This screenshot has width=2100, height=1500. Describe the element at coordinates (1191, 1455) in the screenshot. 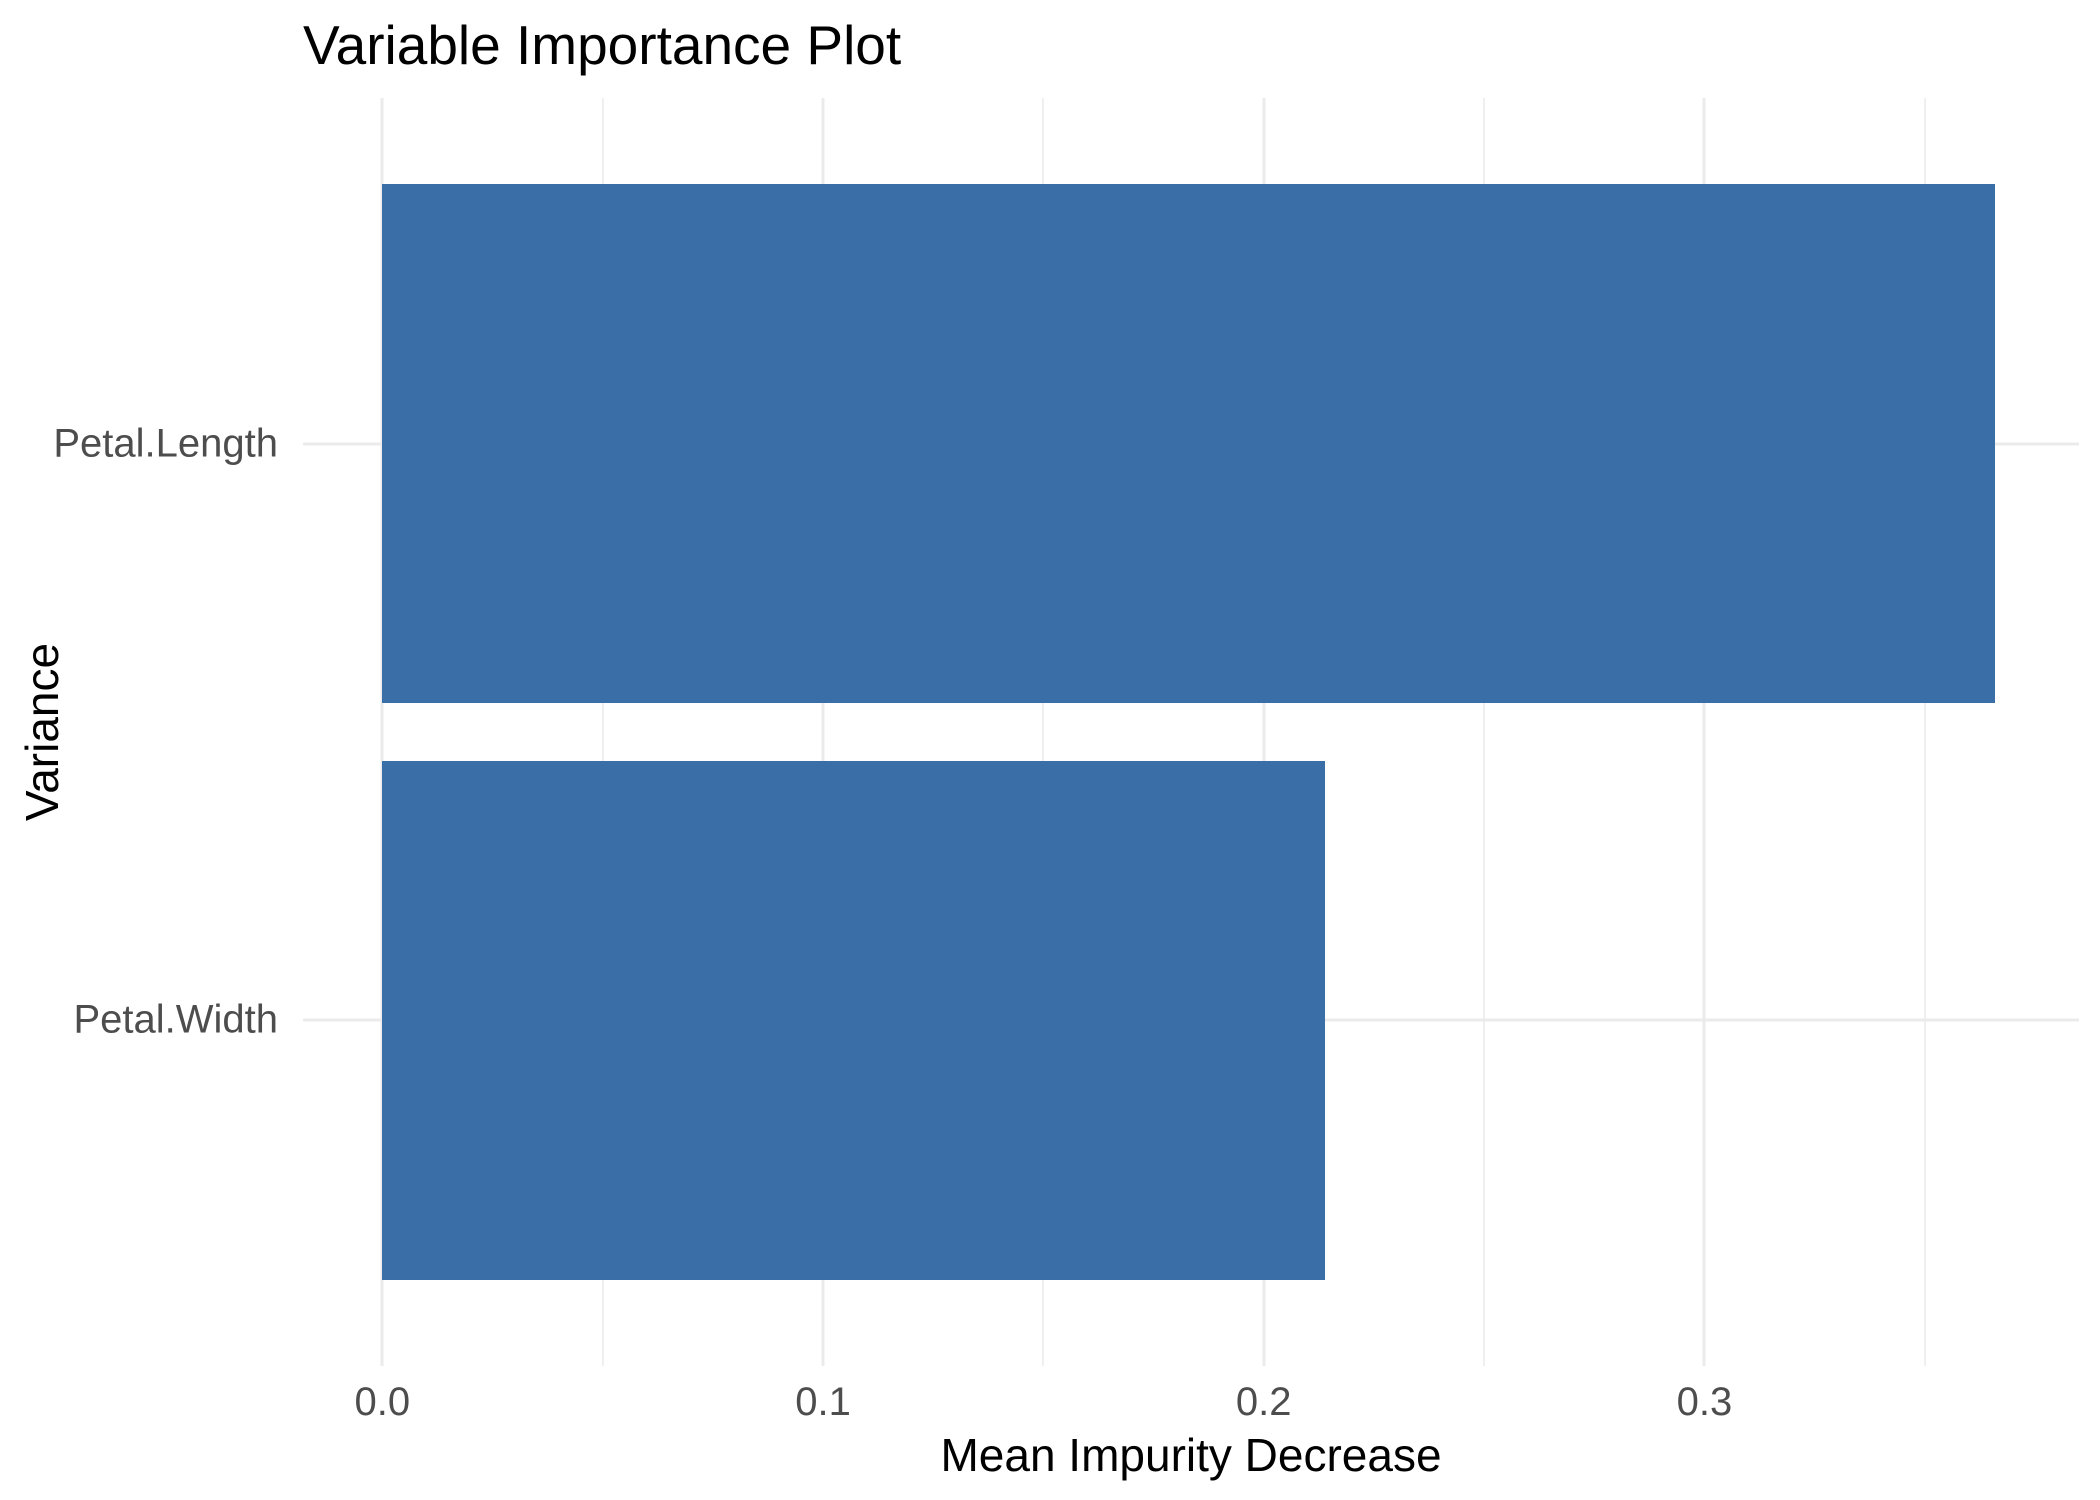

I see `x-axis-title: Mean Impurity Decrease` at that location.